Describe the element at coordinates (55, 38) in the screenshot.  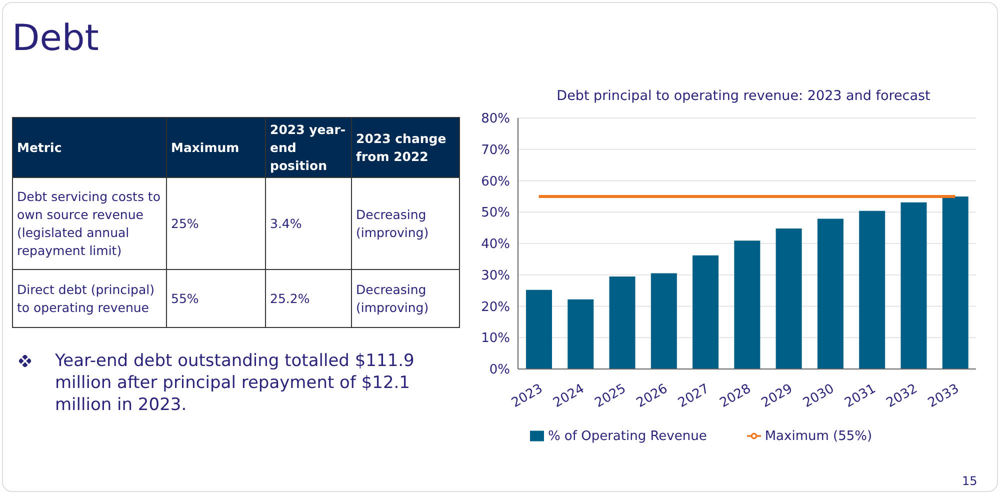
I see `text: Debt` at that location.